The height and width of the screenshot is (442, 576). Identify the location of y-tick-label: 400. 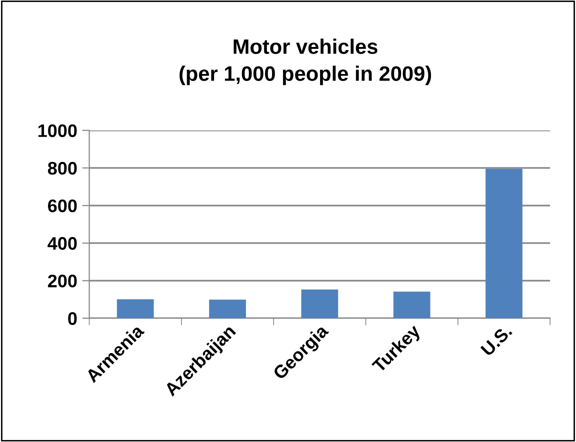
(62, 243).